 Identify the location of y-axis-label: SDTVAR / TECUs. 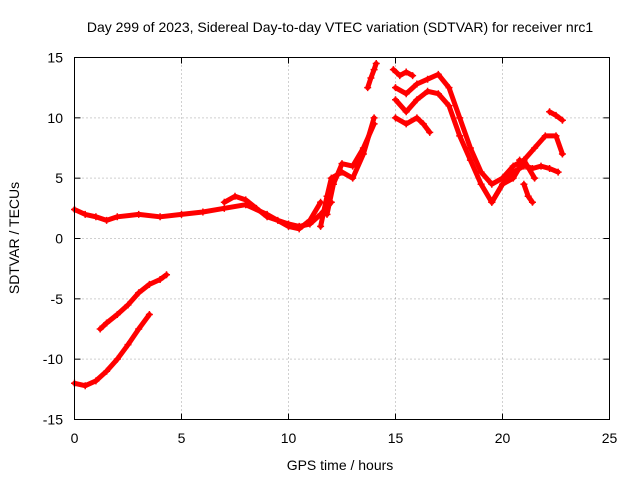
(14, 238).